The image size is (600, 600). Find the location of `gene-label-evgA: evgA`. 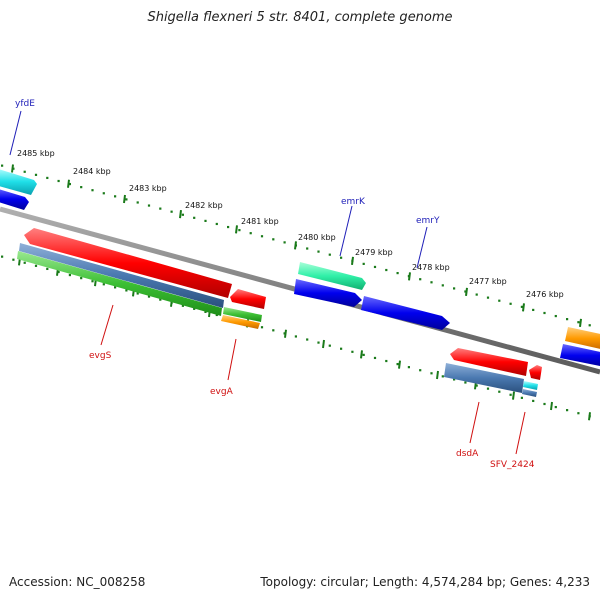

gene-label-evgA: evgA is located at coordinates (222, 392).